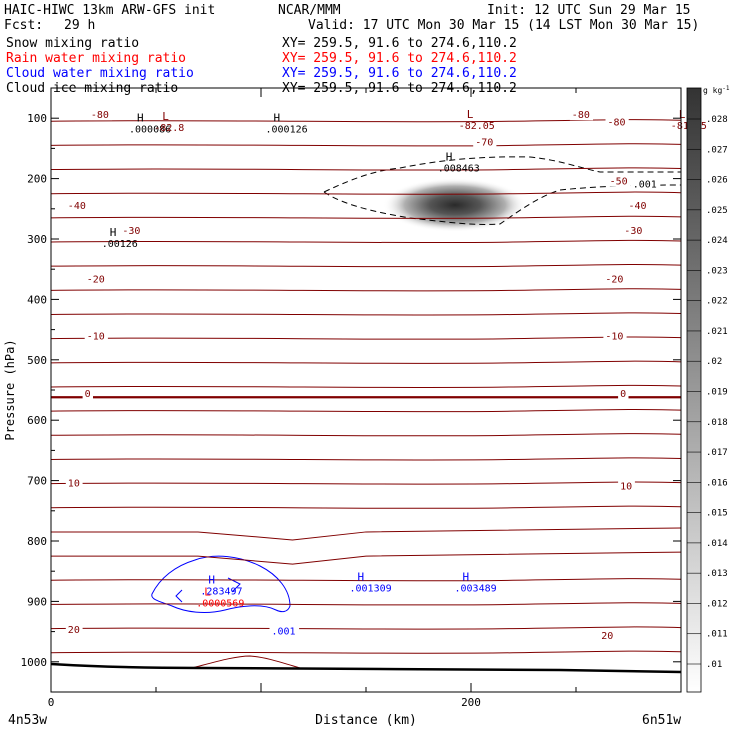  I want to click on y-tick-label: 600, so click(37, 420).